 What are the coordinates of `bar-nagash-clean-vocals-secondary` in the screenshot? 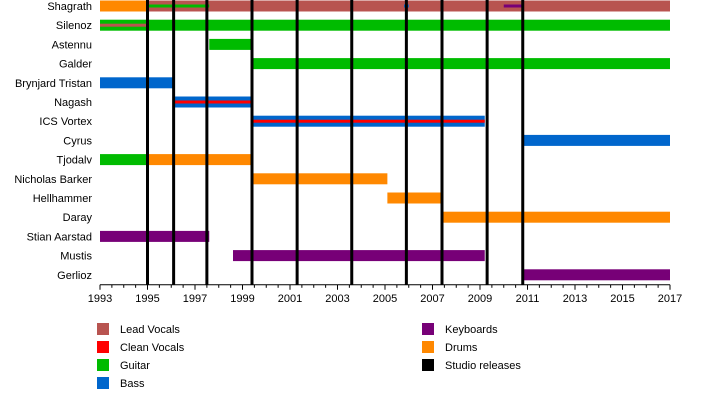 It's located at (212, 102).